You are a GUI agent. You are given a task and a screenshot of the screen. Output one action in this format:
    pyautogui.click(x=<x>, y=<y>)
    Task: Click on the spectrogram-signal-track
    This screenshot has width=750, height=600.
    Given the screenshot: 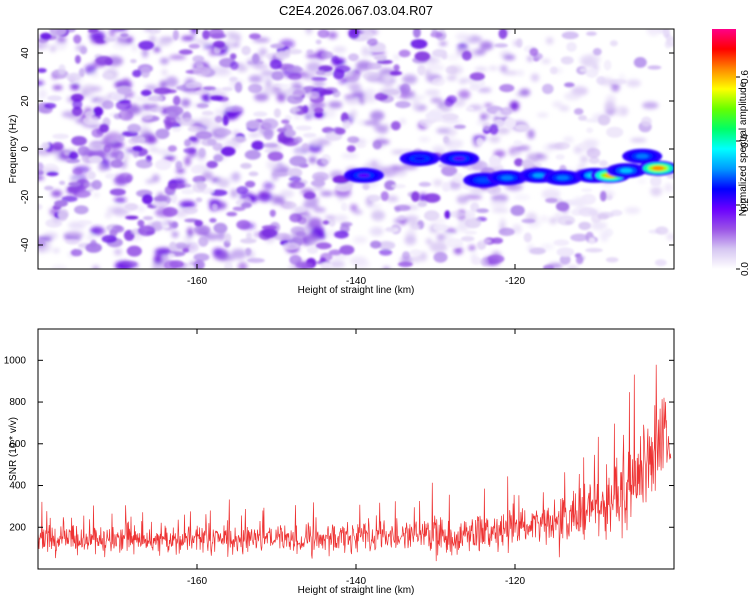 What is the action you would take?
    pyautogui.click(x=508, y=168)
    